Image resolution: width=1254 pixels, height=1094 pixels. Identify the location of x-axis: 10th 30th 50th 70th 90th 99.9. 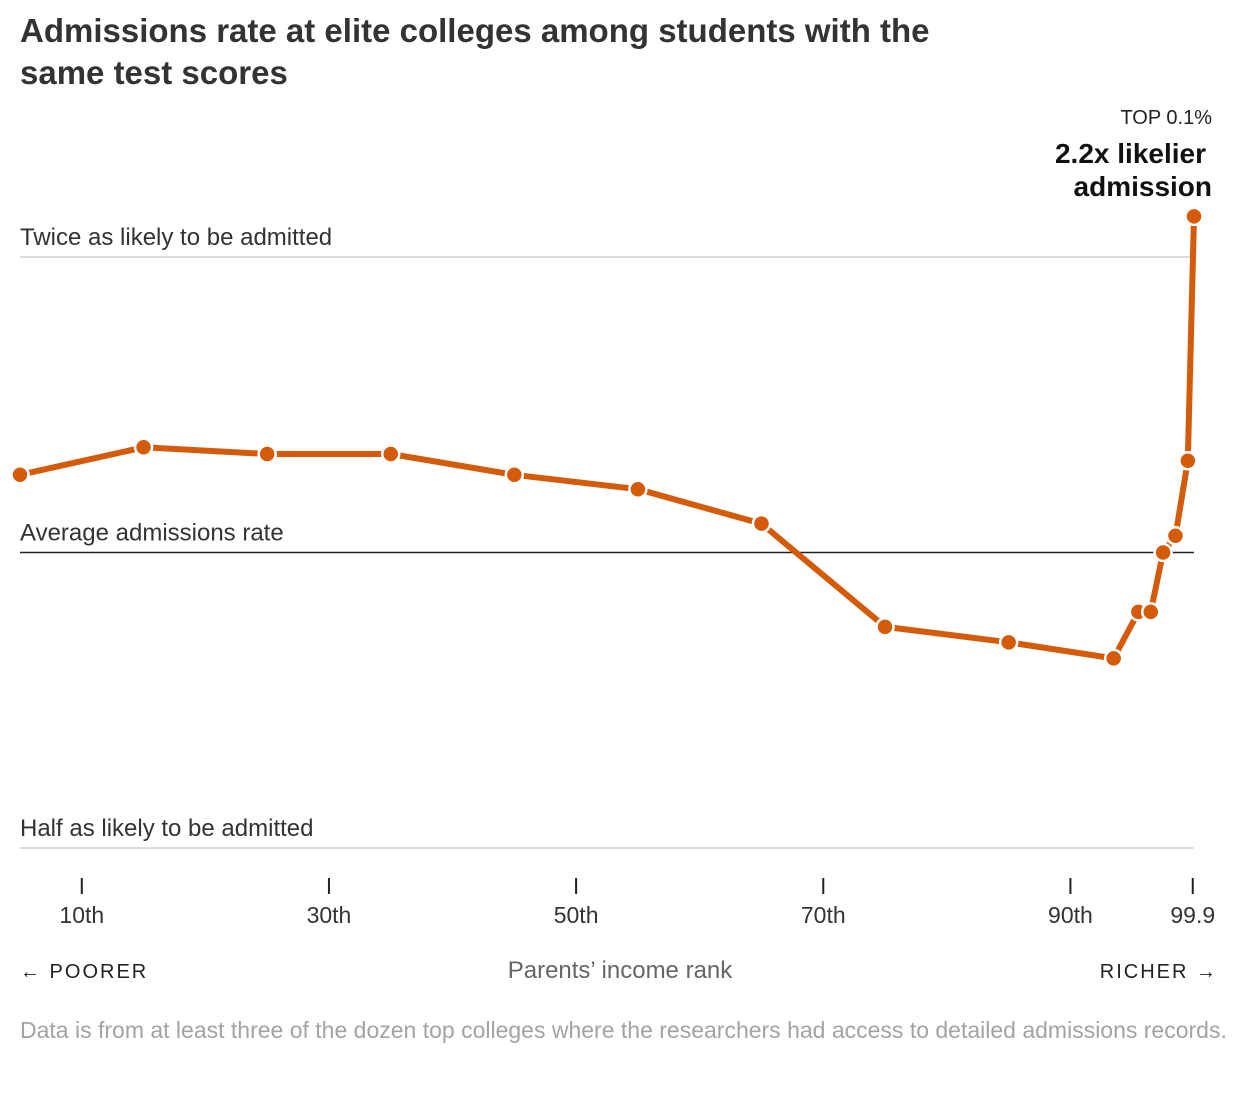
(637, 903).